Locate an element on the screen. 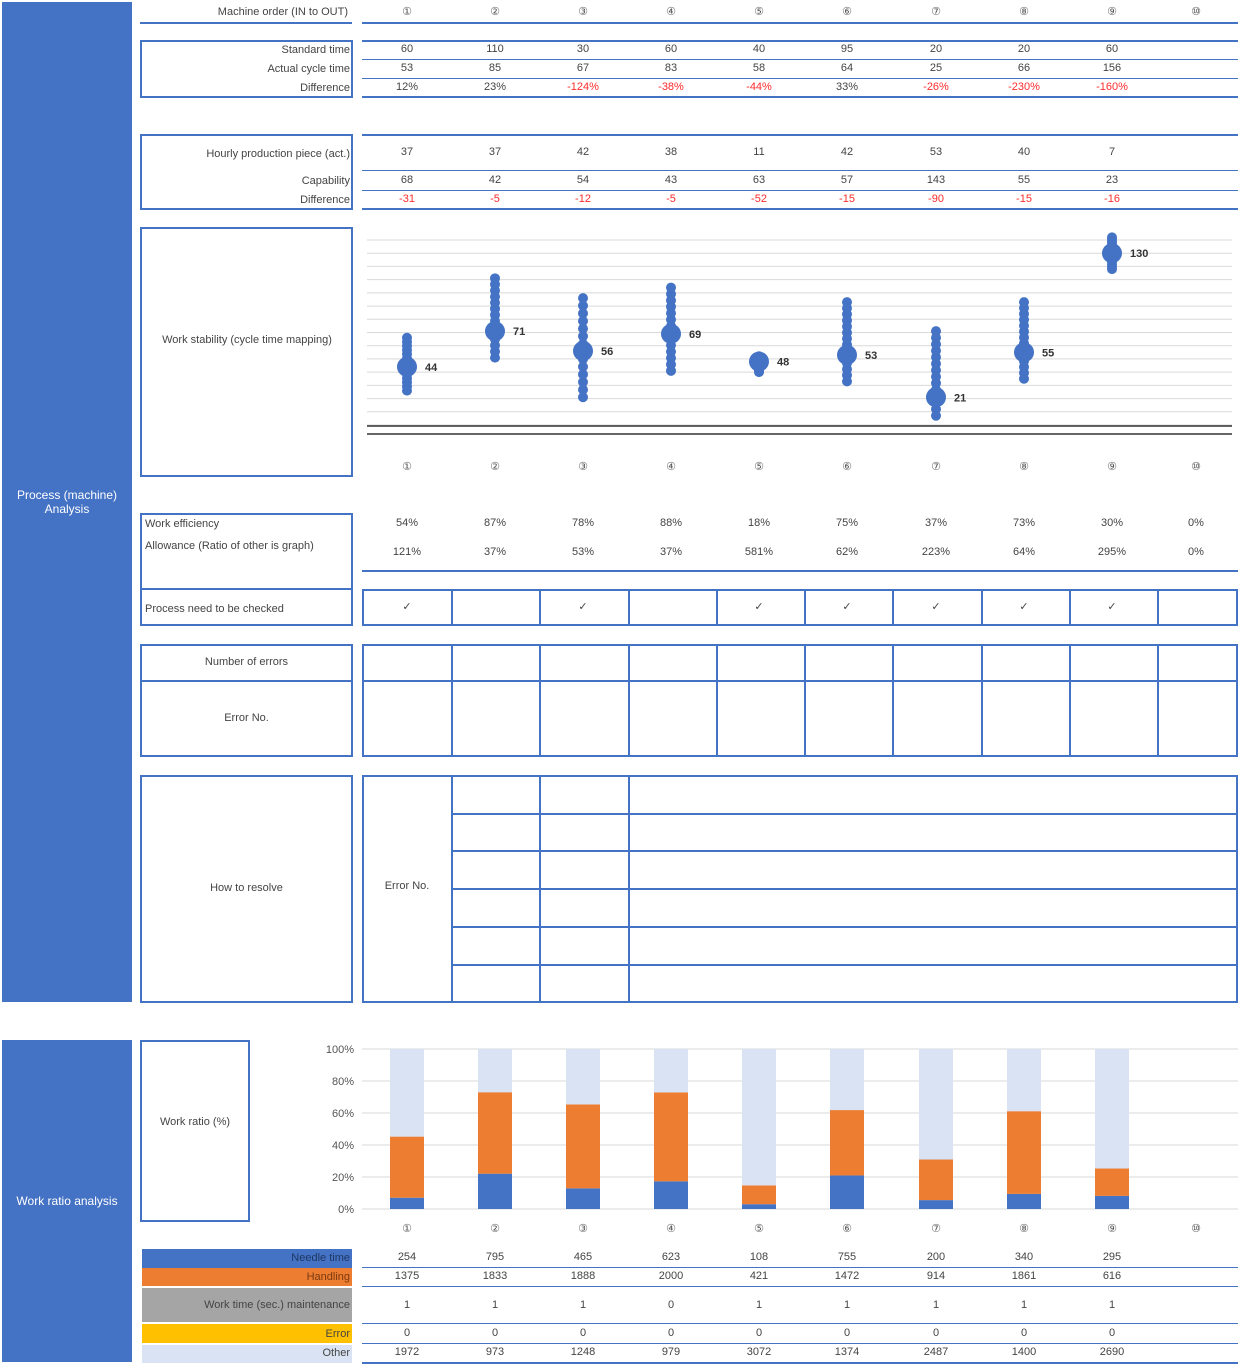 This screenshot has width=1242, height=1368. hourly-production-value: 11 is located at coordinates (759, 152).